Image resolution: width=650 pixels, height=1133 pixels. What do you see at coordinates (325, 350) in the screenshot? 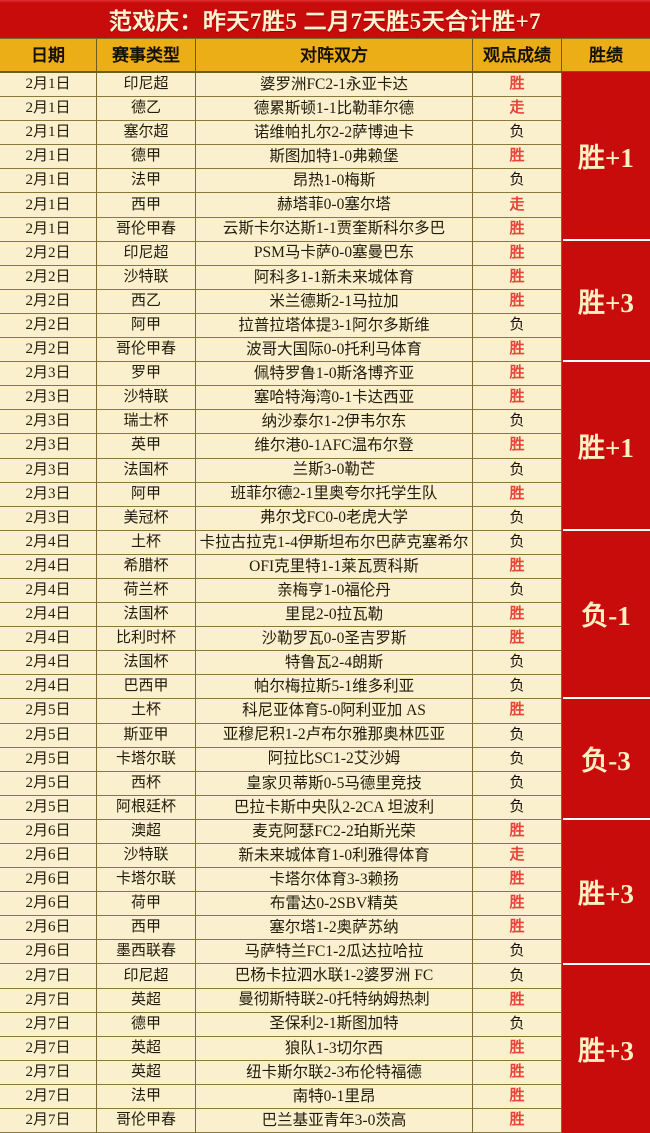
I see `table-row: 2月2日 哥伦甲春 波哥大国际0-0托利马体育胜` at bounding box center [325, 350].